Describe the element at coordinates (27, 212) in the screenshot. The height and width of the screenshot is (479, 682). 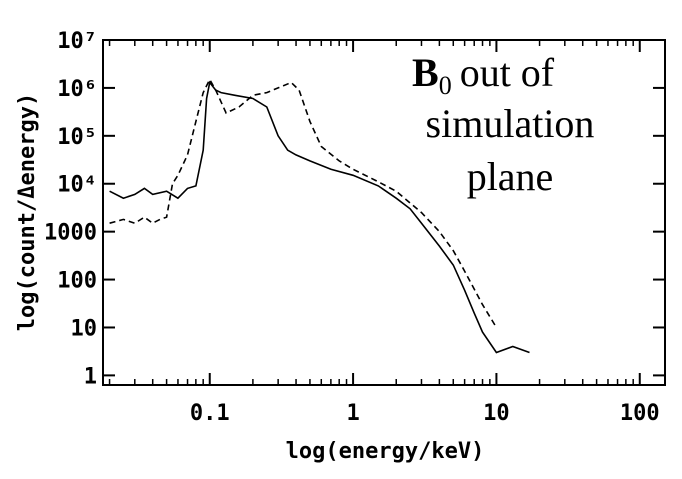
I see `y-axis-label: log(count/Δenergy)` at that location.